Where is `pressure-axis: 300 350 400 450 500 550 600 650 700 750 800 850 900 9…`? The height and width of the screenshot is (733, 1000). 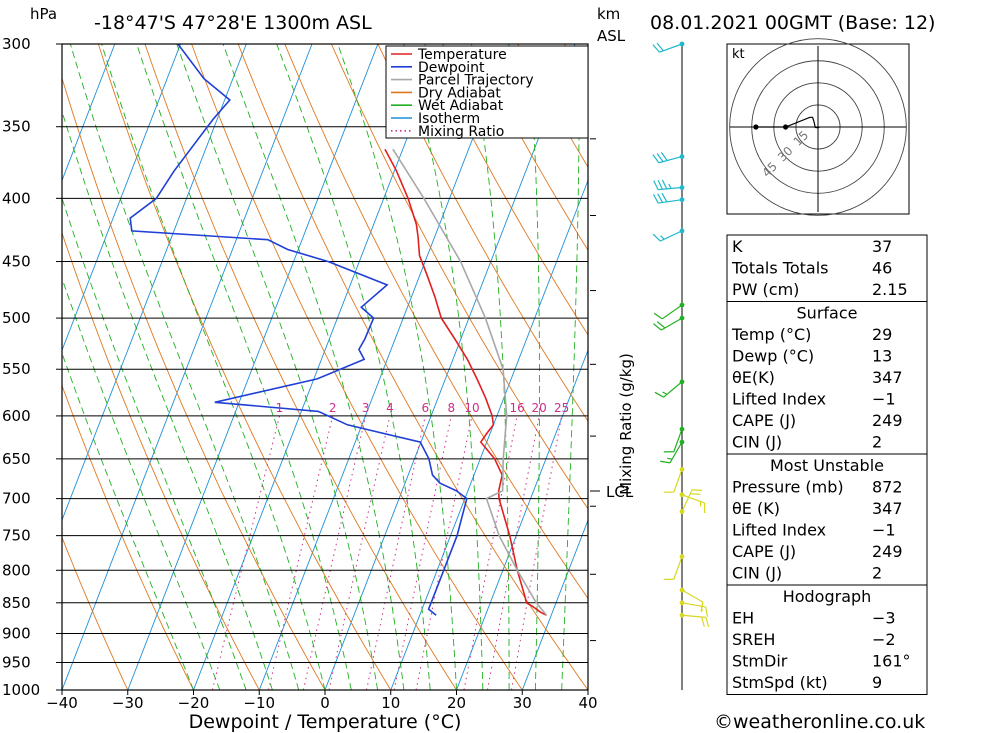
pressure-axis: 300 350 400 450 500 550 600 650 700 750 800 850 900 9… is located at coordinates (32, 367).